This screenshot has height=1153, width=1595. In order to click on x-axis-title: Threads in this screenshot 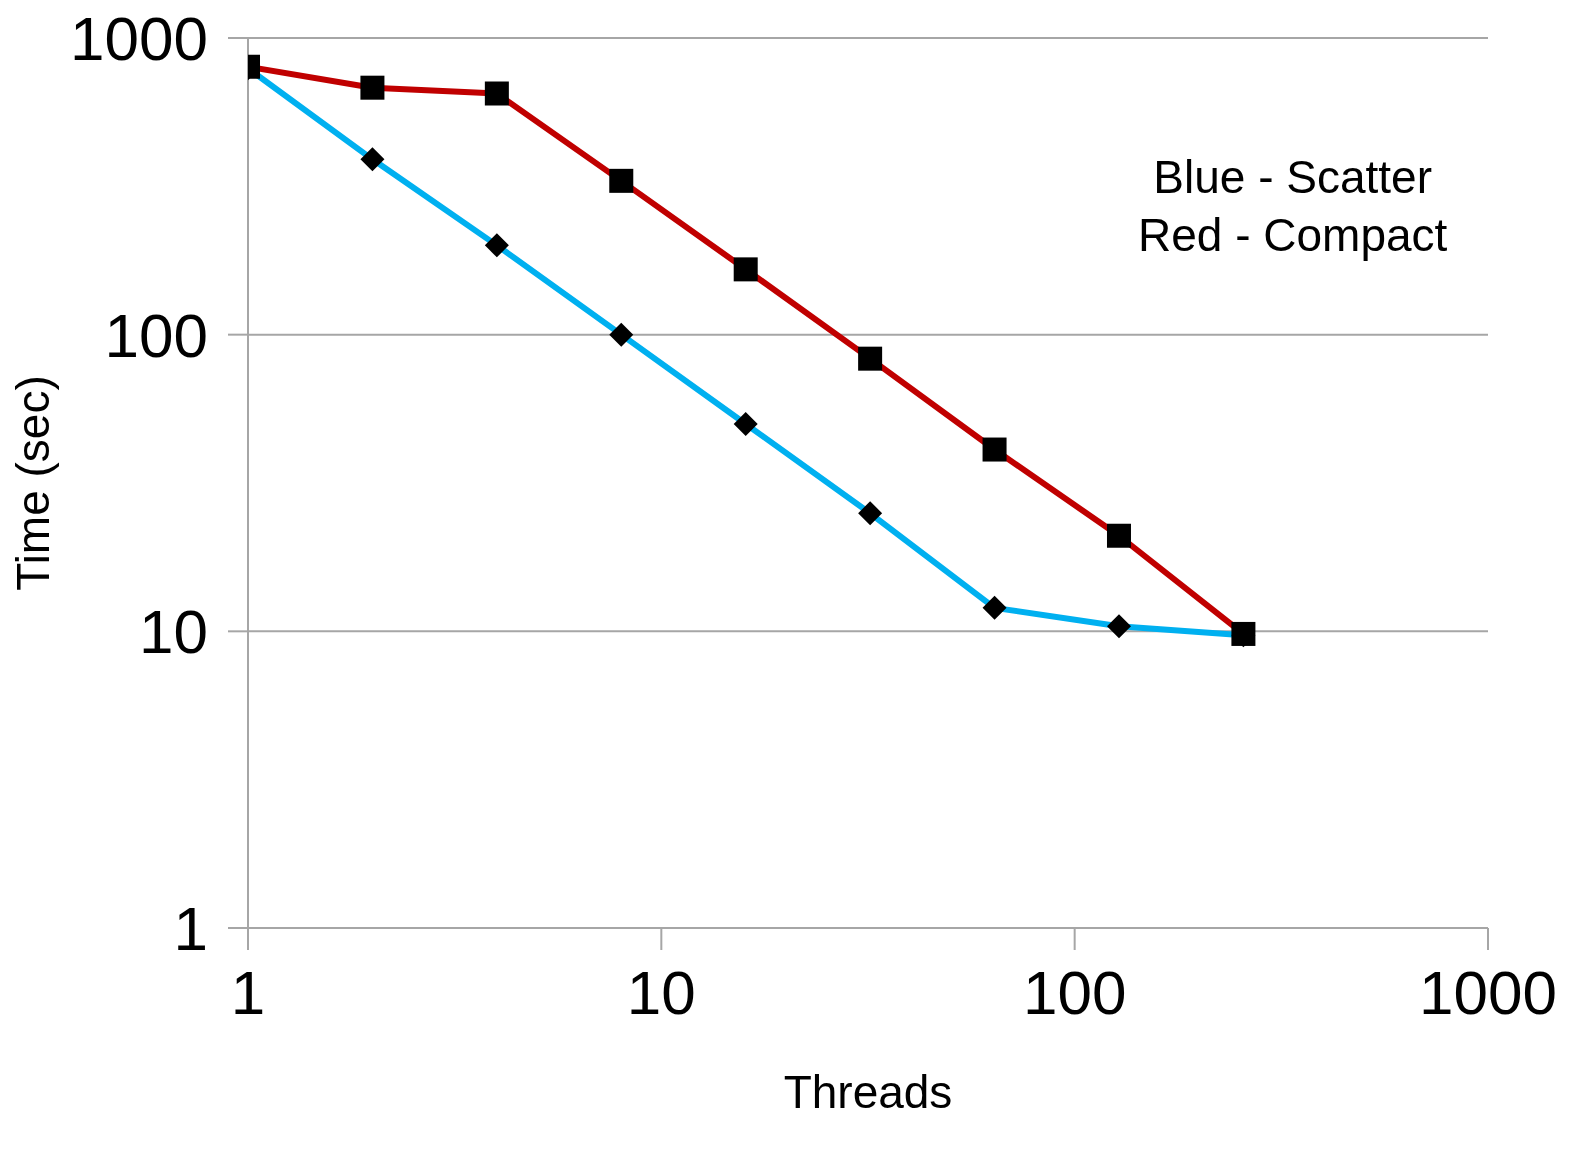, I will do `click(868, 1092)`.